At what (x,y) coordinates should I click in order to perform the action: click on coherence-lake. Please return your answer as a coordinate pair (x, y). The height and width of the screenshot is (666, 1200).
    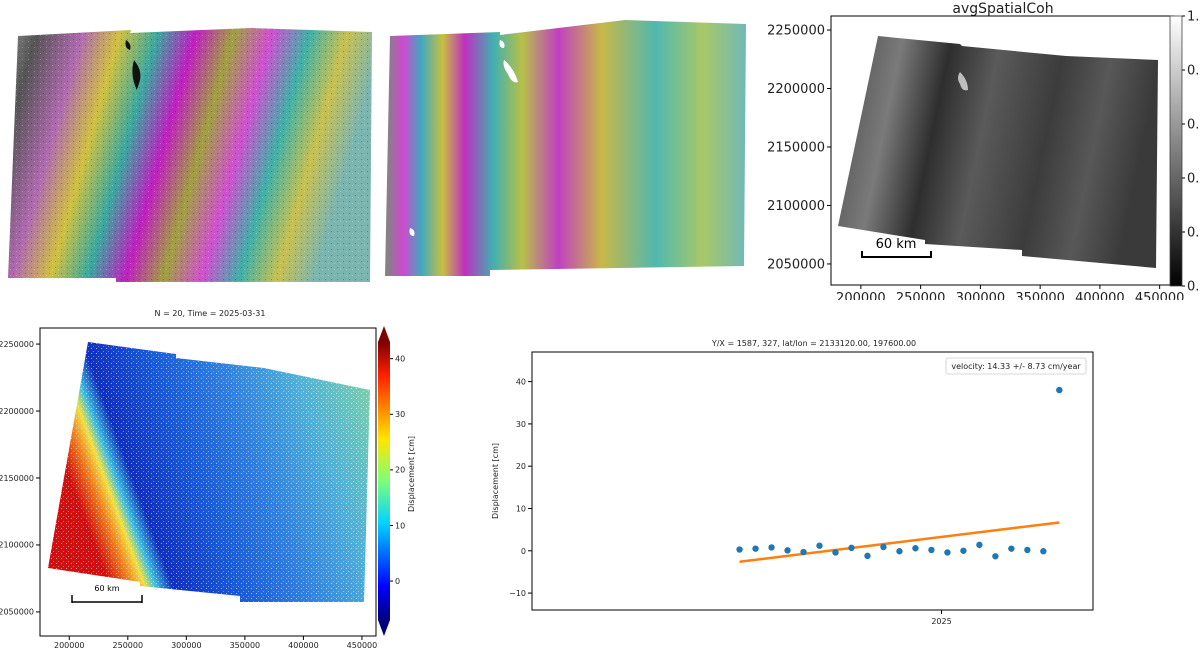
    Looking at the image, I should click on (963, 81).